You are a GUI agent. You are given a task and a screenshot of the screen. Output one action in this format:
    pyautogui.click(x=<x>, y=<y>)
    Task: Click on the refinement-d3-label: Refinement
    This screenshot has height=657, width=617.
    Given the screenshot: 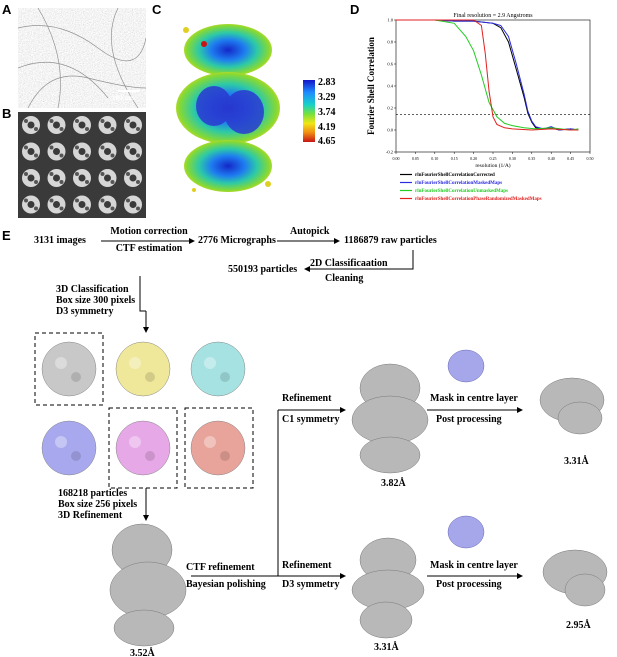 What is the action you would take?
    pyautogui.click(x=307, y=565)
    